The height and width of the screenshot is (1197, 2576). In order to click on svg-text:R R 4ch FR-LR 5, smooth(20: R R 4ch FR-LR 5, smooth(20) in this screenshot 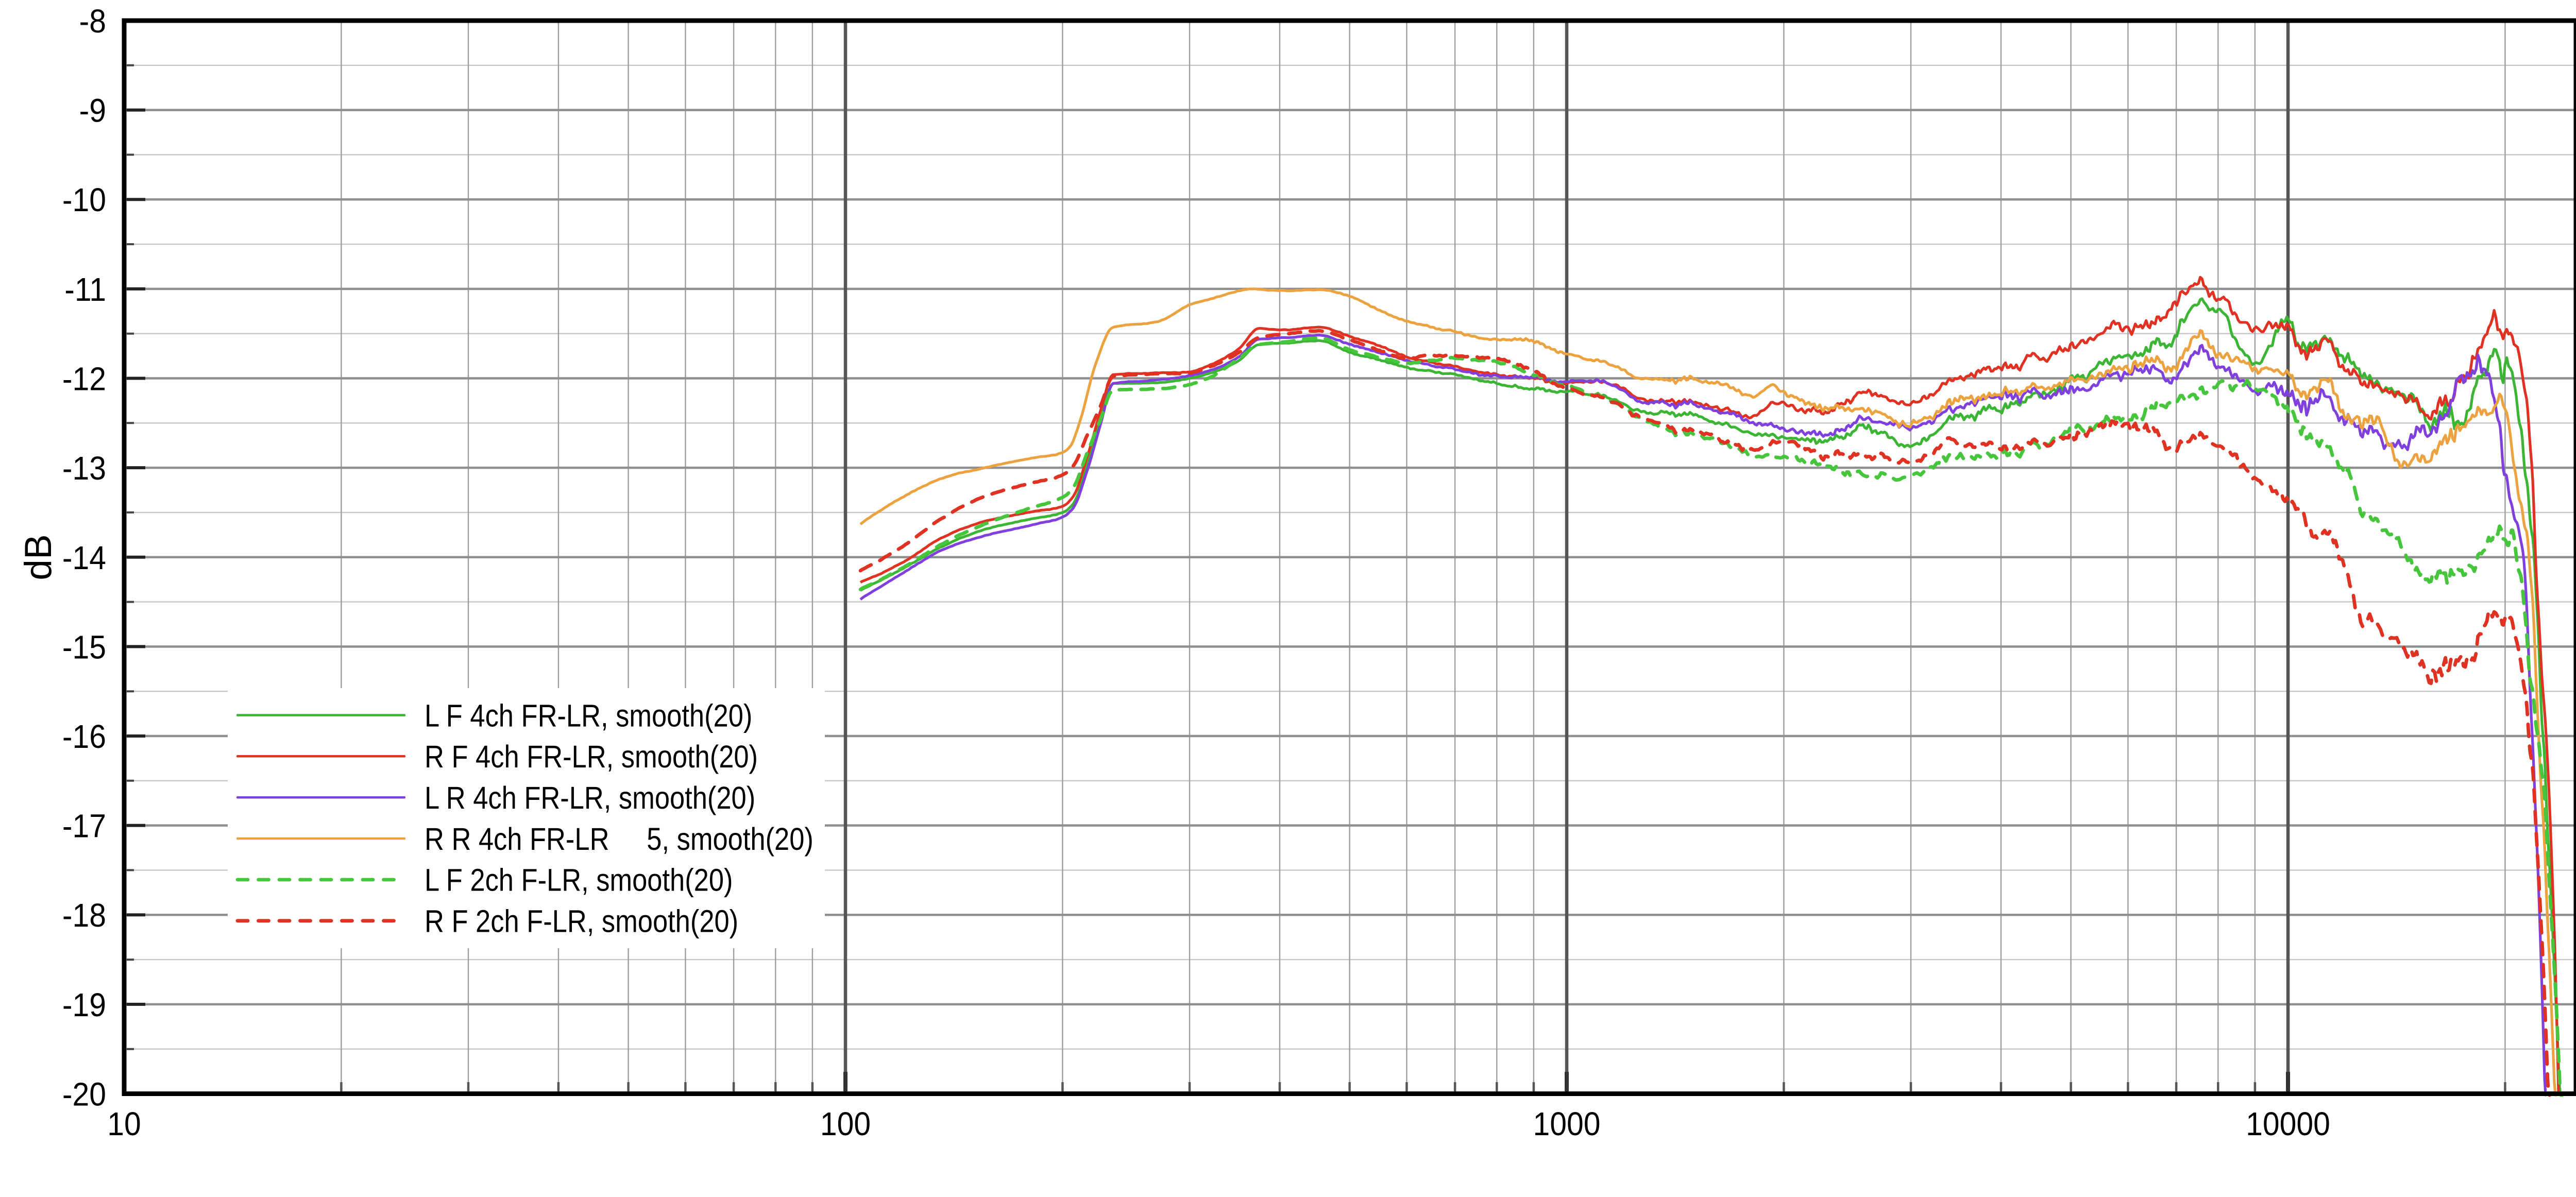, I will do `click(619, 839)`.